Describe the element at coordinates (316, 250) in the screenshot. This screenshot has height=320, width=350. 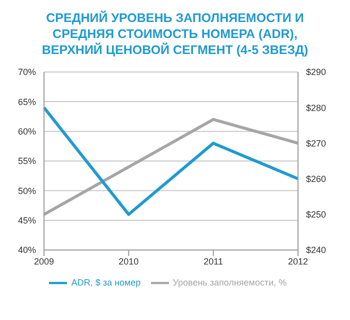
I see `y2-tick-label: $240` at that location.